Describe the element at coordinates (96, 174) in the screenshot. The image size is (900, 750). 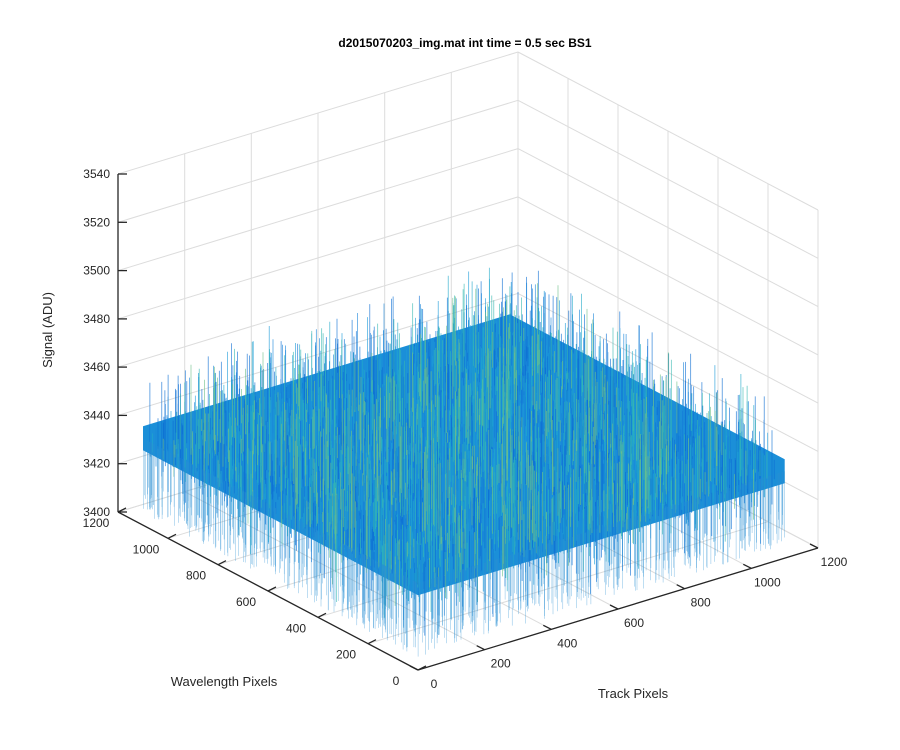
I see `z-tick-label: 3540` at that location.